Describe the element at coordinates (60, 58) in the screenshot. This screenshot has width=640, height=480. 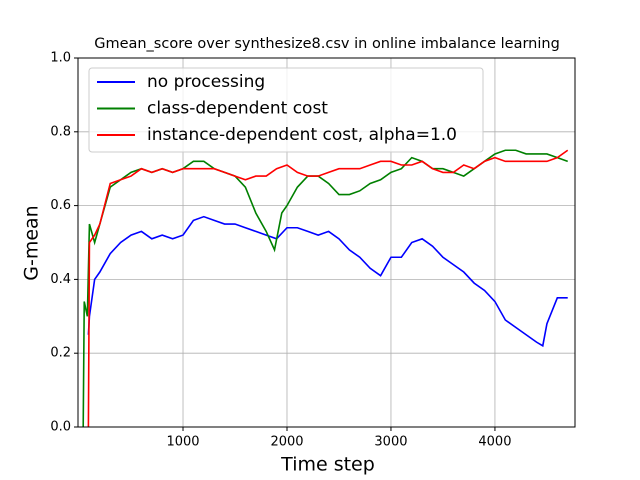
I see `y-tick-label: 1.0` at that location.